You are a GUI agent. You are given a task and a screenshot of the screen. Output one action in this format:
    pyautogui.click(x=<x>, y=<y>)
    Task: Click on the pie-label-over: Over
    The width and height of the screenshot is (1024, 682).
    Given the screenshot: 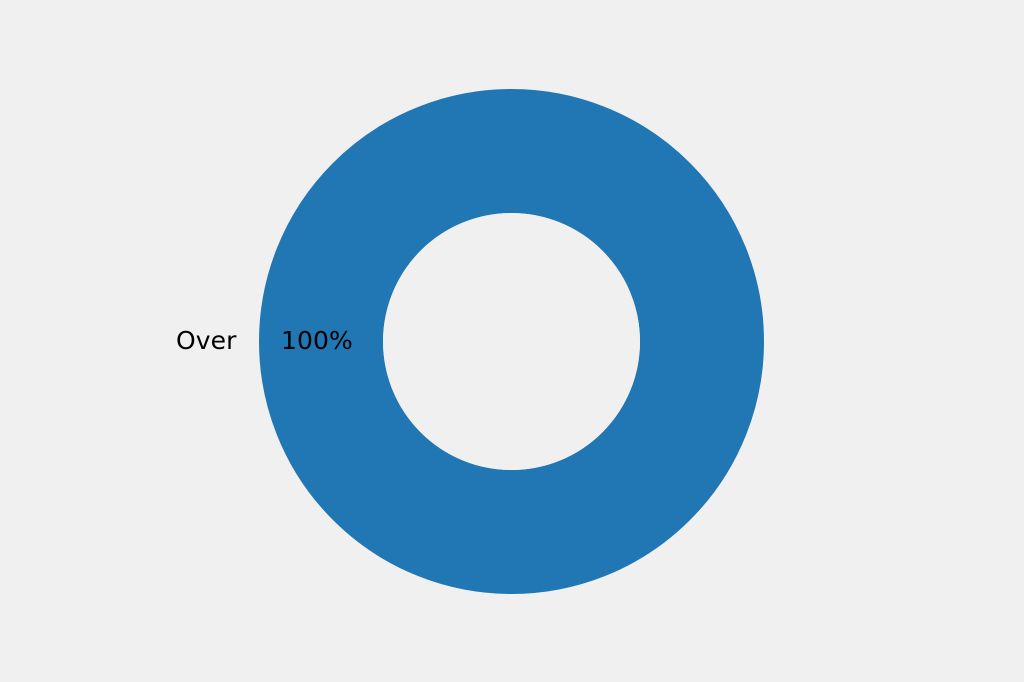 What is the action you would take?
    pyautogui.click(x=206, y=340)
    